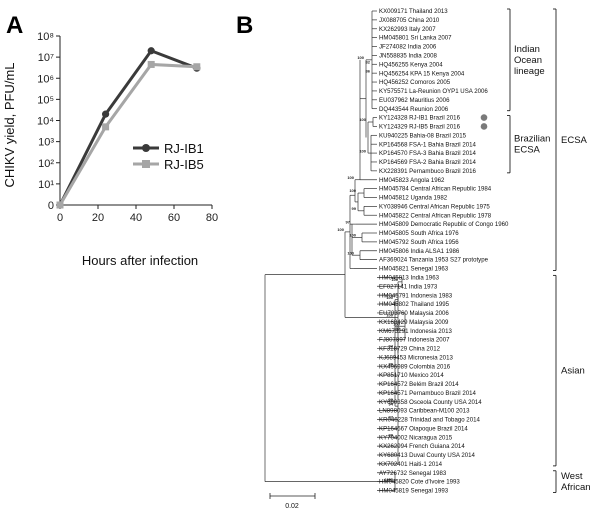  I want to click on leaf-label: KP164567 Oiapoque Brazil 2014, so click(423, 428).